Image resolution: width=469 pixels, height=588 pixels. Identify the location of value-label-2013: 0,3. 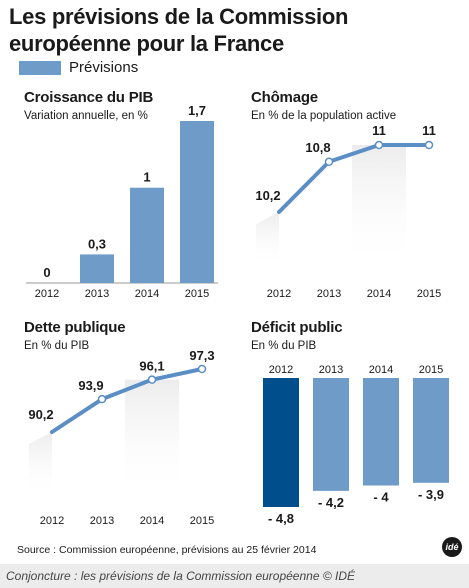
(97, 243).